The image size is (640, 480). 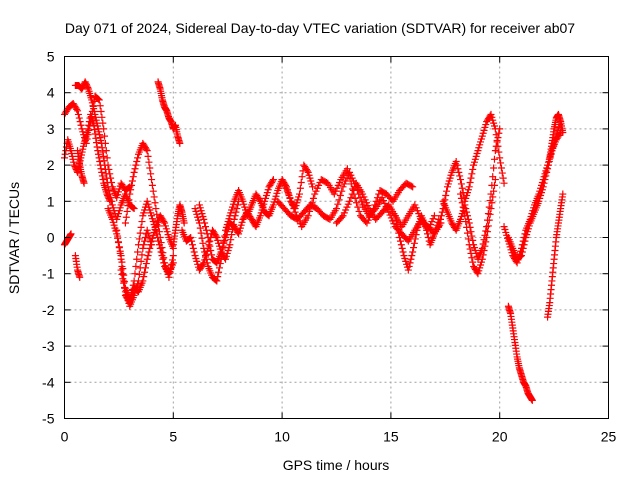 I want to click on x-tick-labels: 0 5 10 15 20 25, so click(x=339, y=437).